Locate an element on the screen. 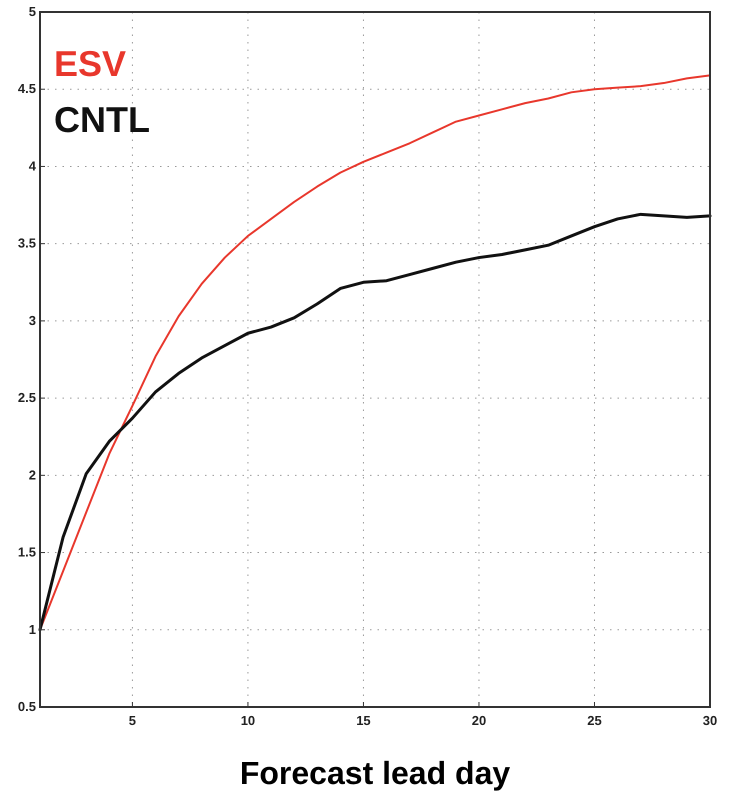 The width and height of the screenshot is (730, 800). x-tick-label: 5 is located at coordinates (132, 720).